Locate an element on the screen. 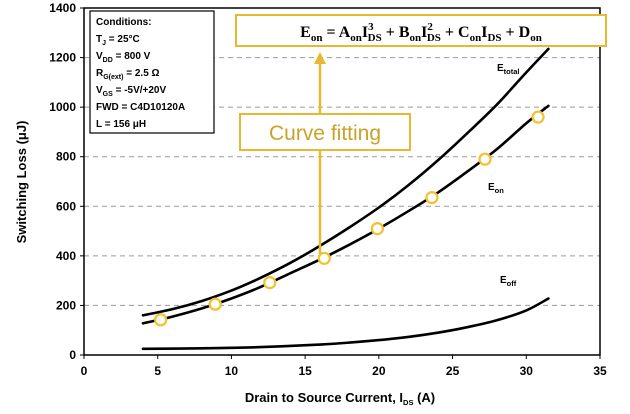 Image resolution: width=630 pixels, height=414 pixels. y-tick-label: 400 is located at coordinates (66, 256).